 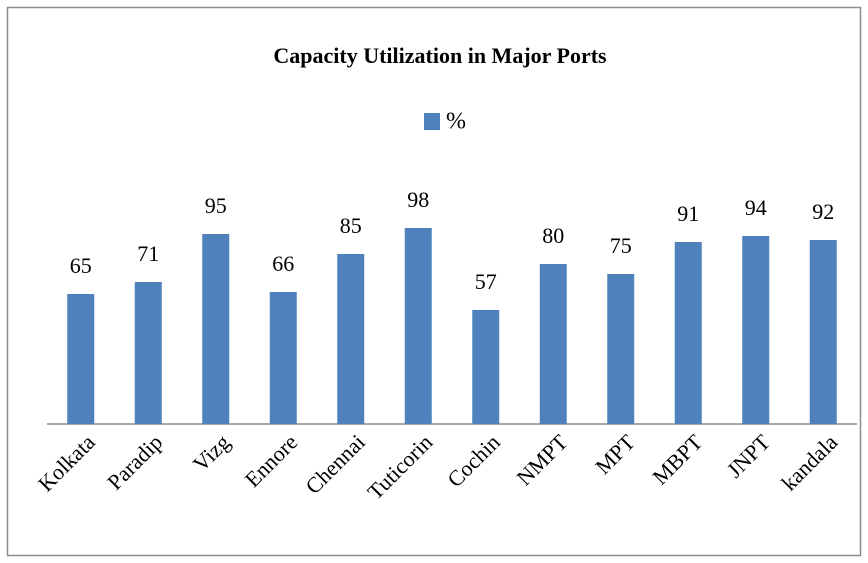 I want to click on data-label: 65, so click(x=81, y=265).